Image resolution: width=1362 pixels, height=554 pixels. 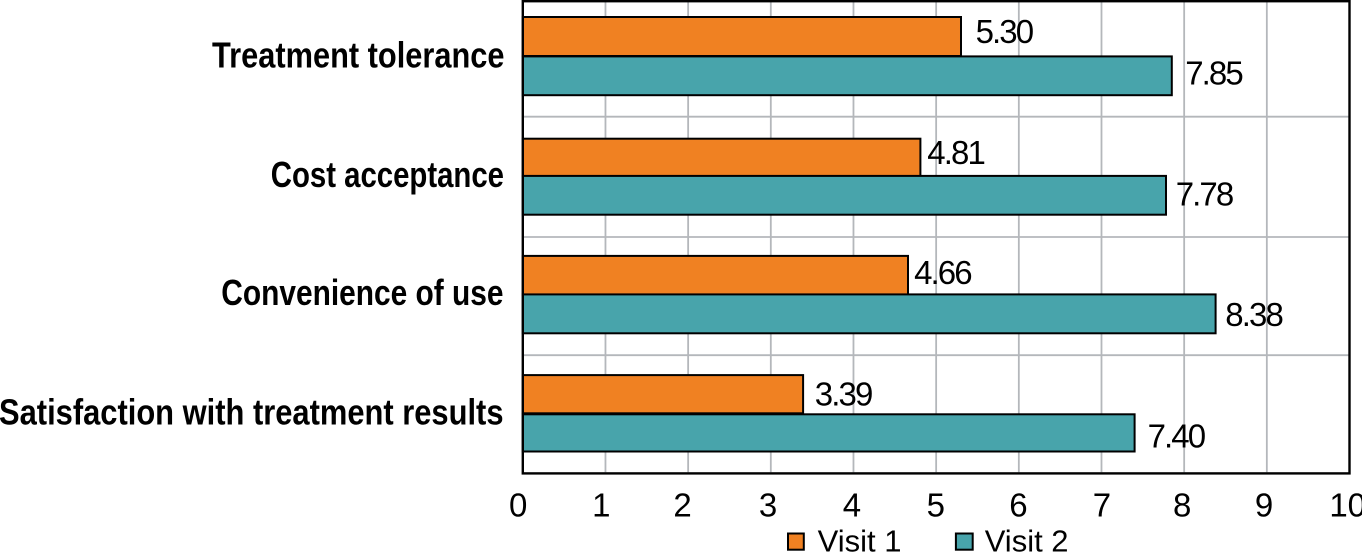 I want to click on svg-text: 4.66, so click(x=943, y=272).